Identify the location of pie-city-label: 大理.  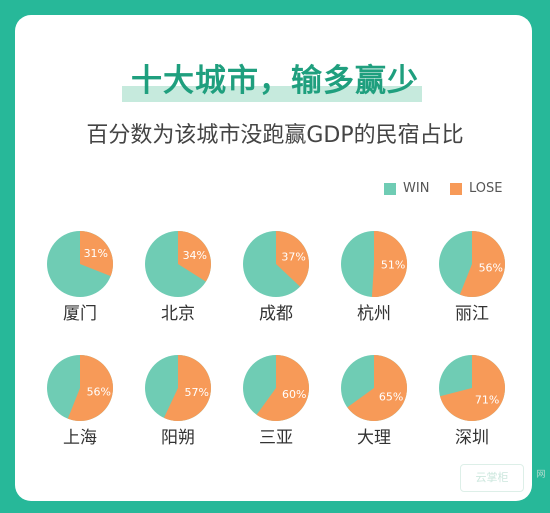
(374, 438).